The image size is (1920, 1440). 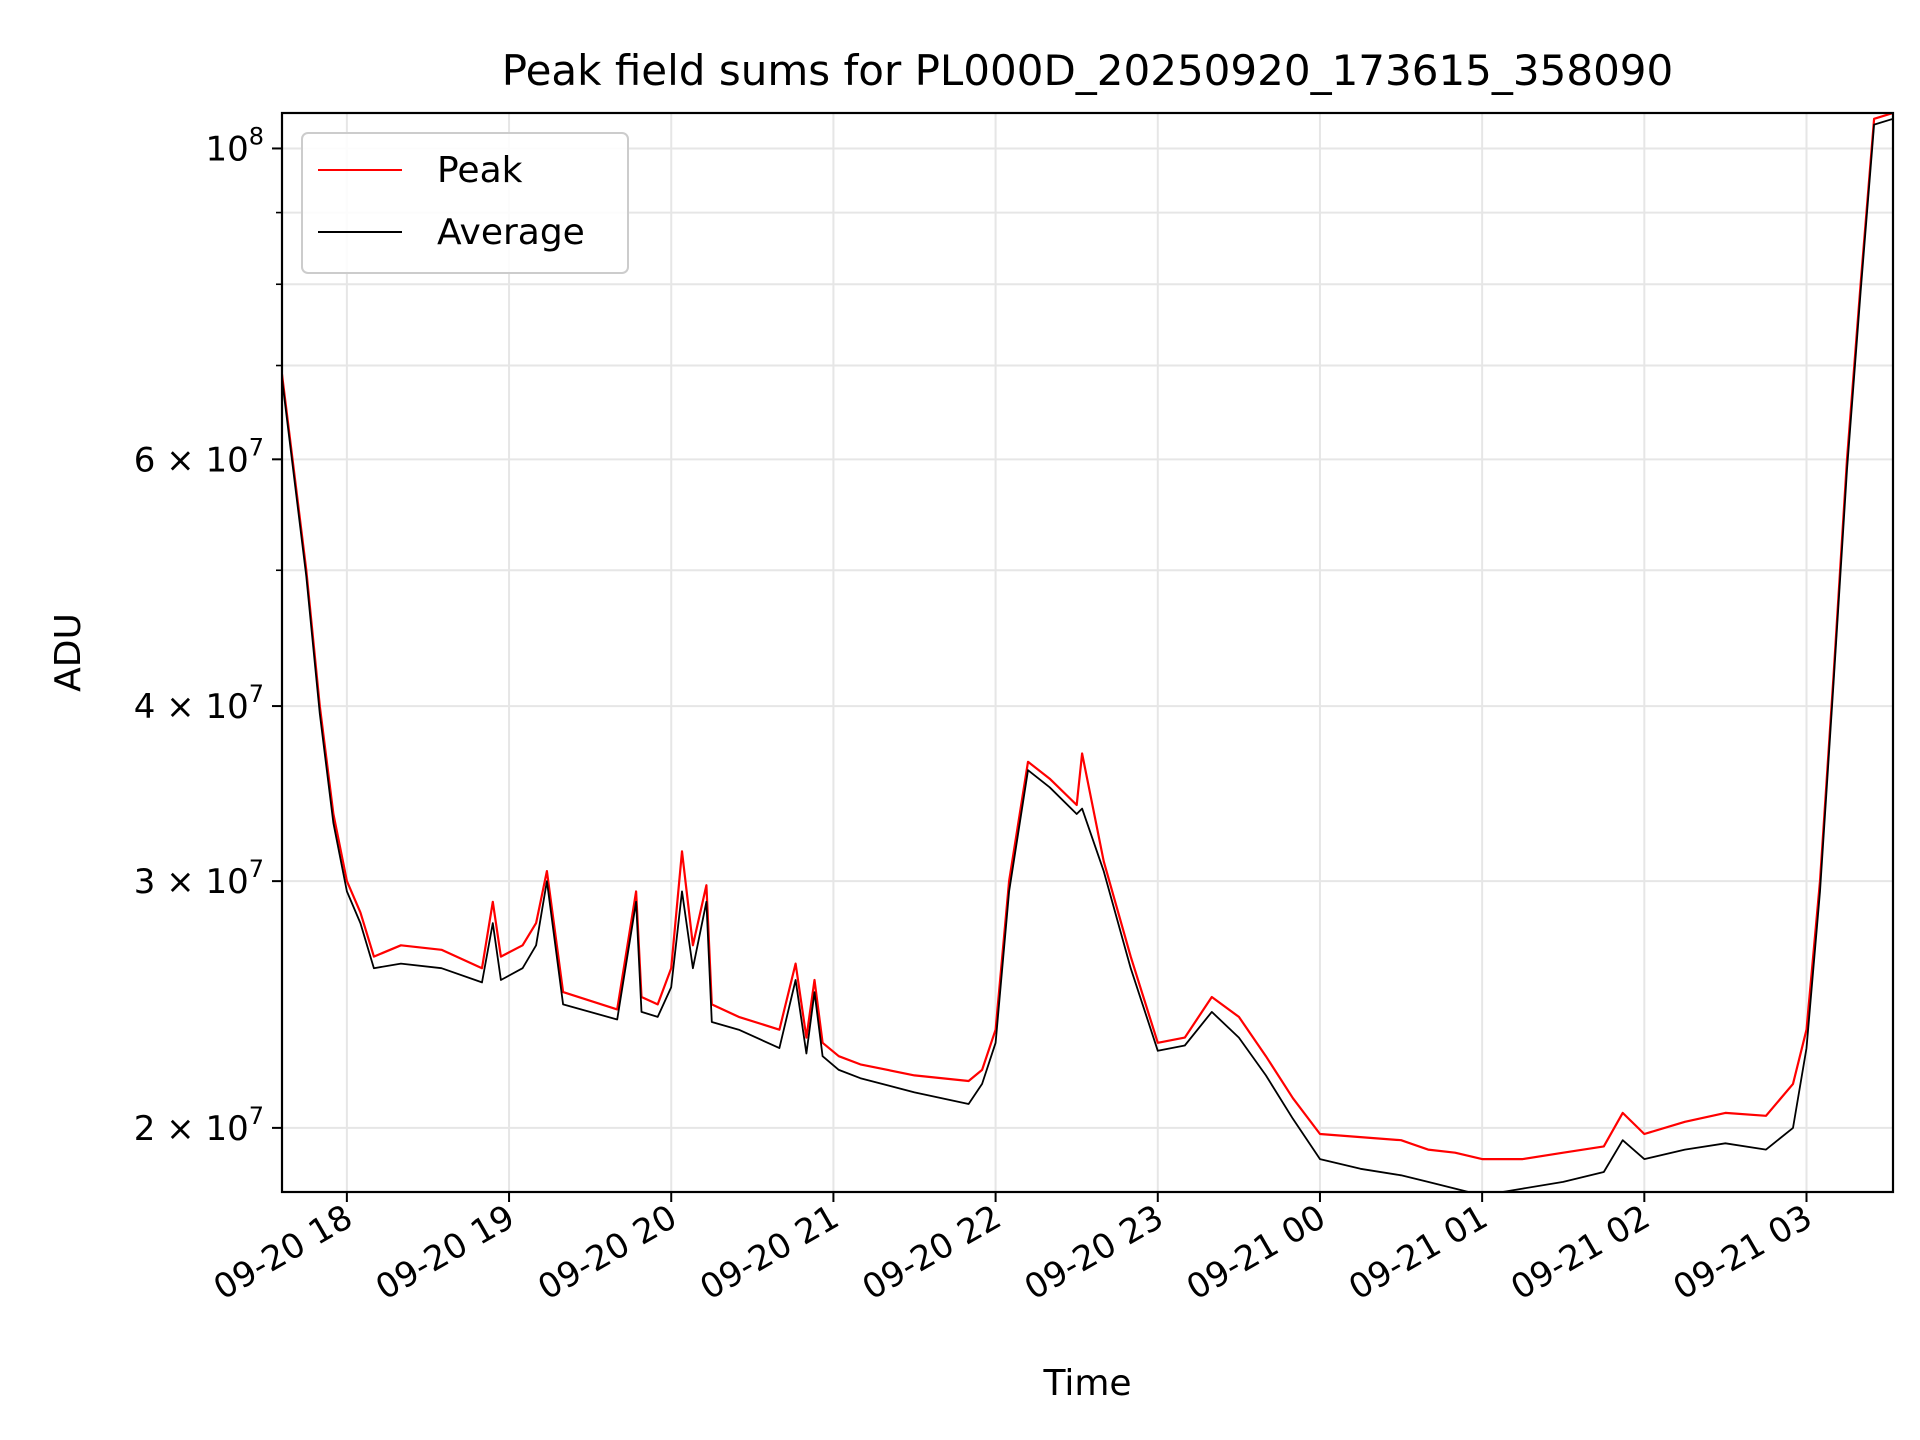 I want to click on y-tick-label: 2 × 107, so click(x=199, y=1125).